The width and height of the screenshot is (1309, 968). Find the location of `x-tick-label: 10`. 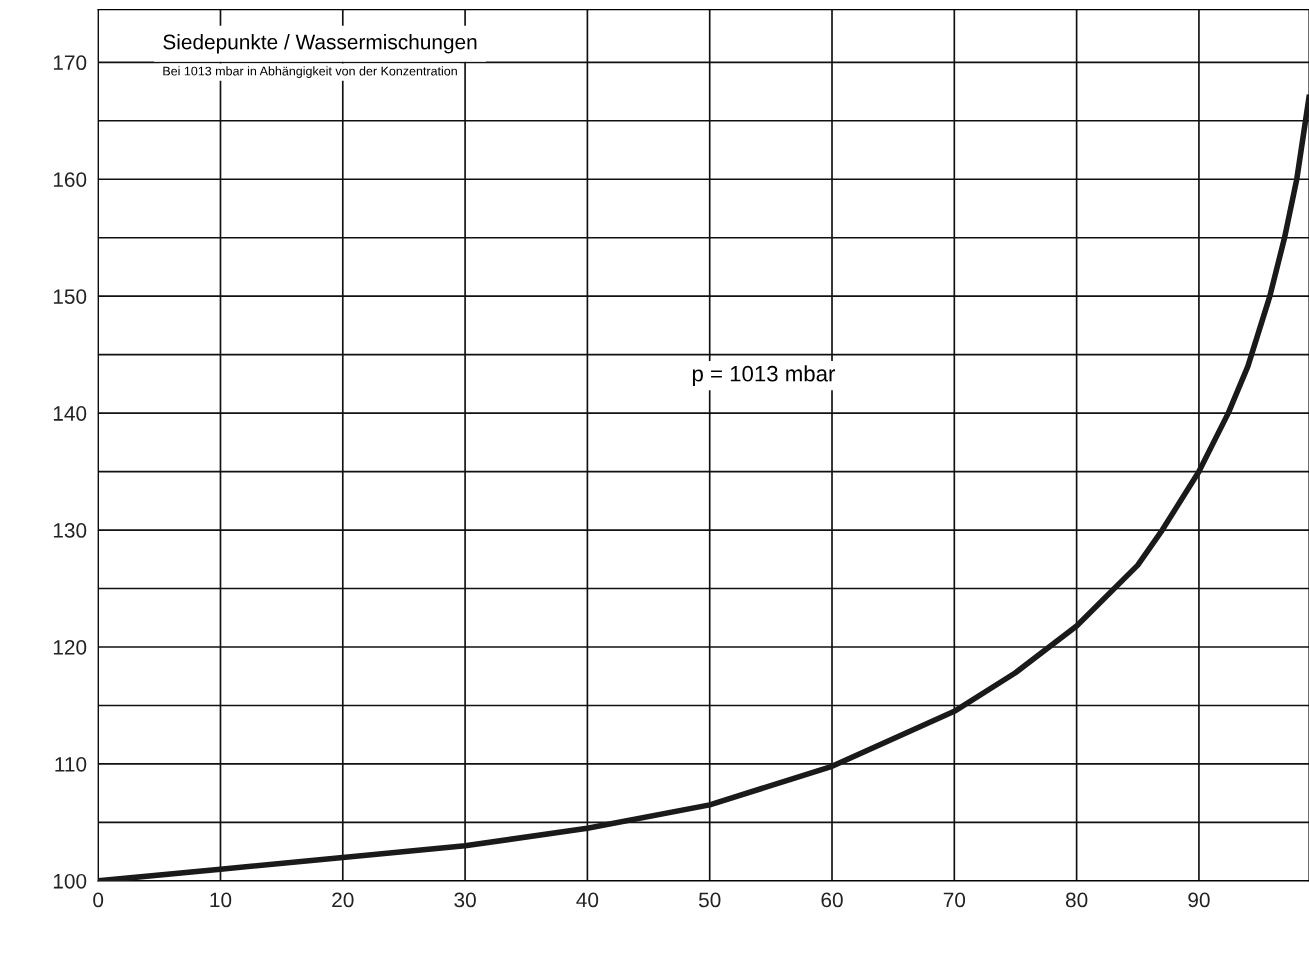

x-tick-label: 10 is located at coordinates (221, 900).